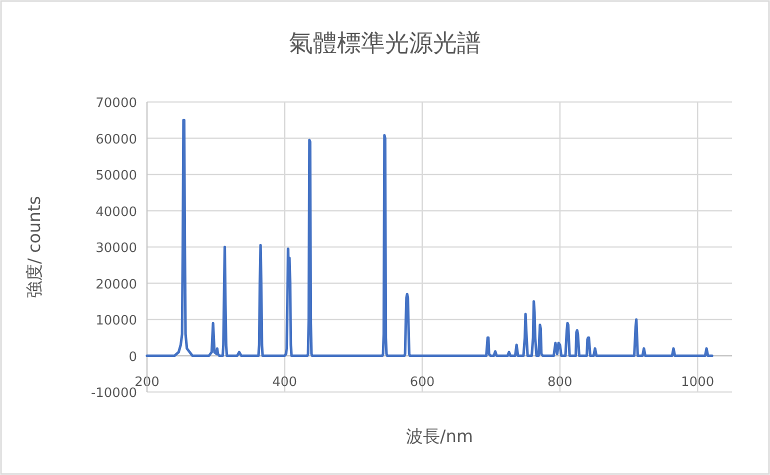 The height and width of the screenshot is (475, 770). What do you see at coordinates (113, 393) in the screenshot?
I see `y-tick-label: -10000` at bounding box center [113, 393].